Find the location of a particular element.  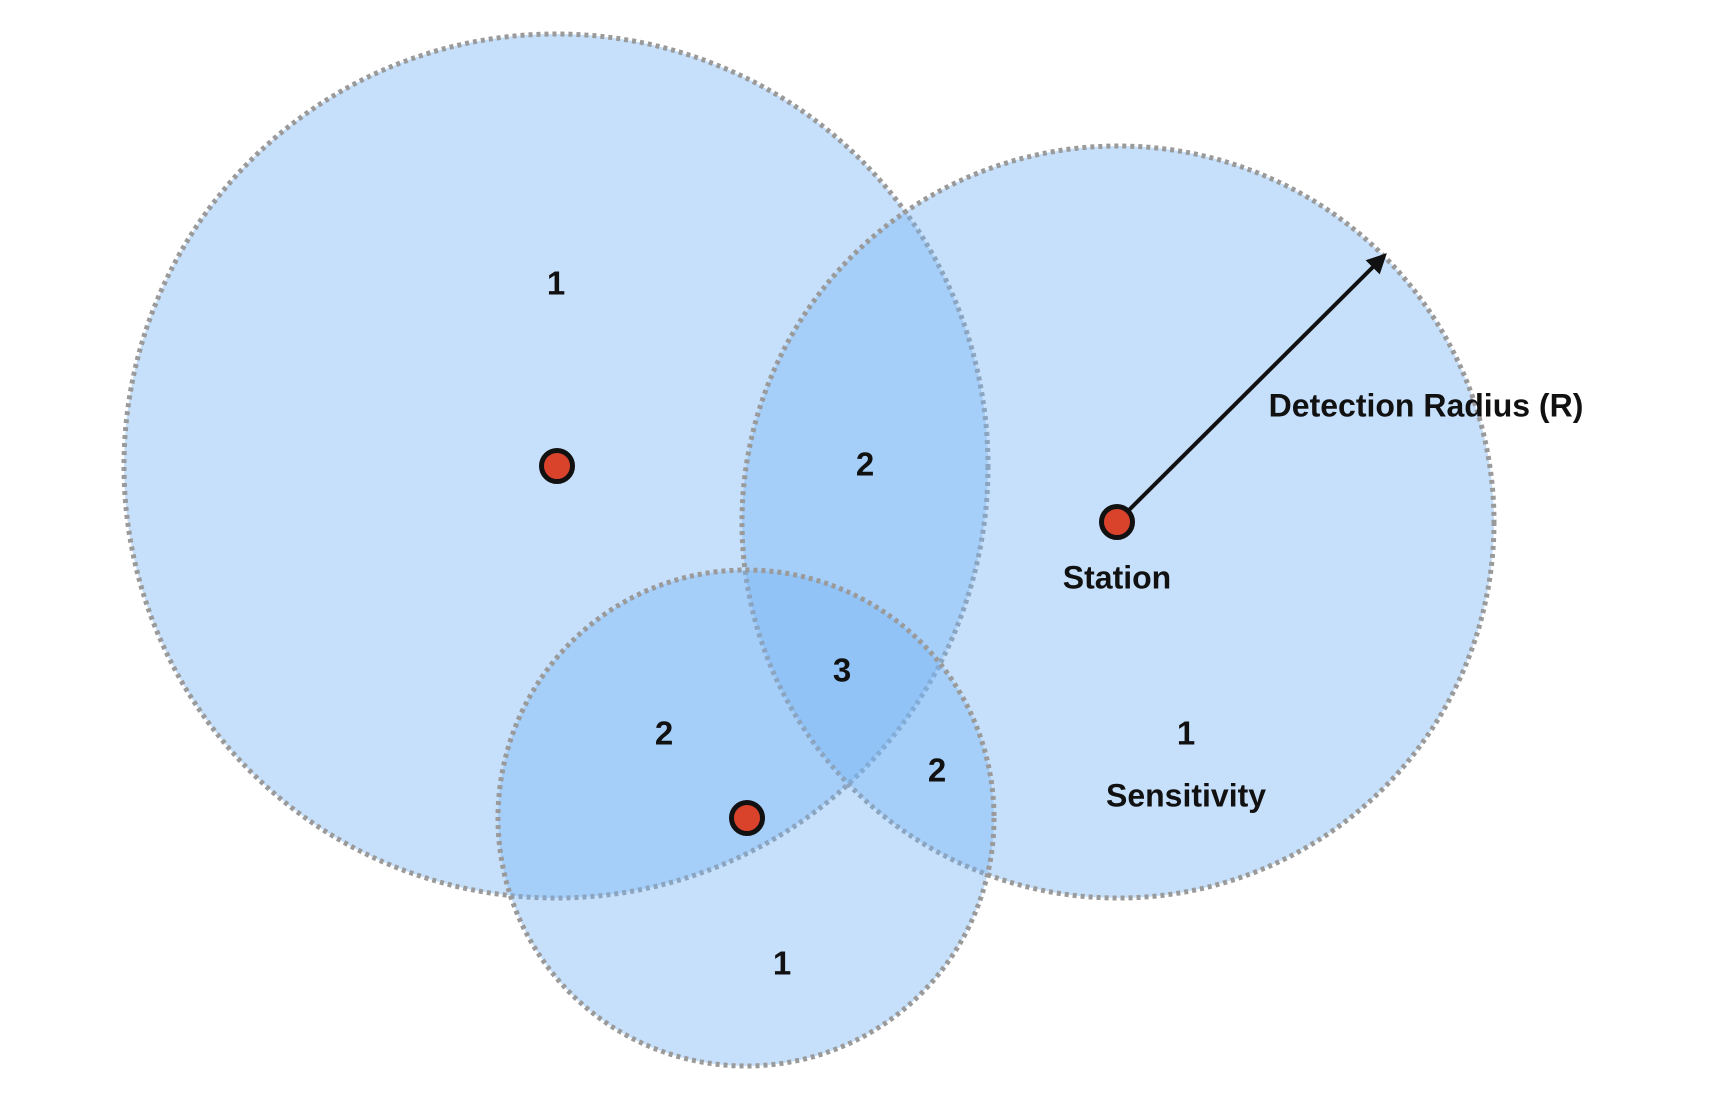

right-only-count: 1 is located at coordinates (1186, 733).